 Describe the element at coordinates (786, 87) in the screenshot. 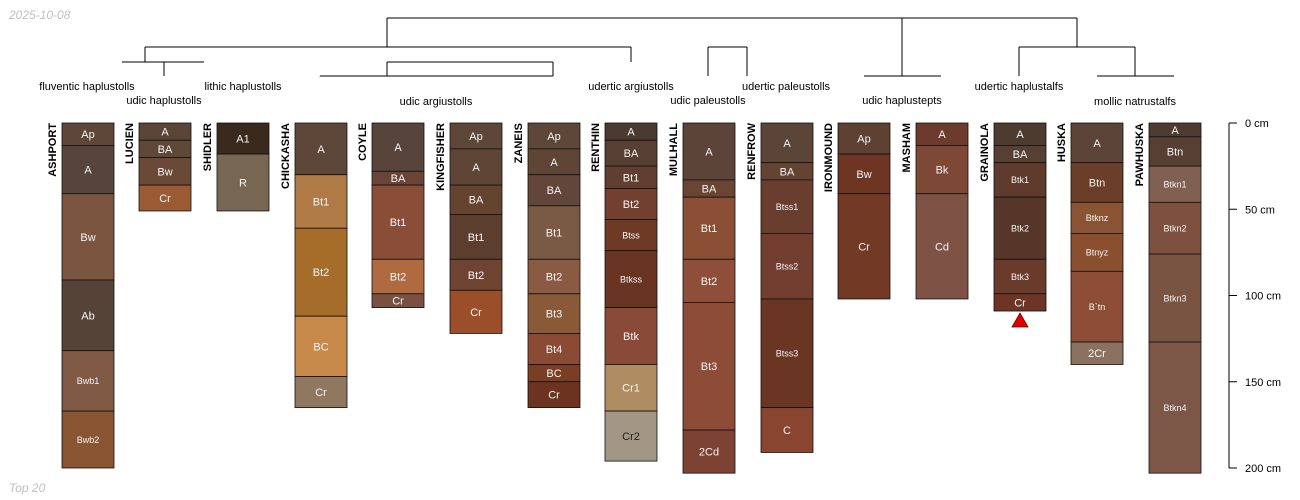

I see `taxa-label-udertic-paleustolls: udertic paleustolls` at that location.